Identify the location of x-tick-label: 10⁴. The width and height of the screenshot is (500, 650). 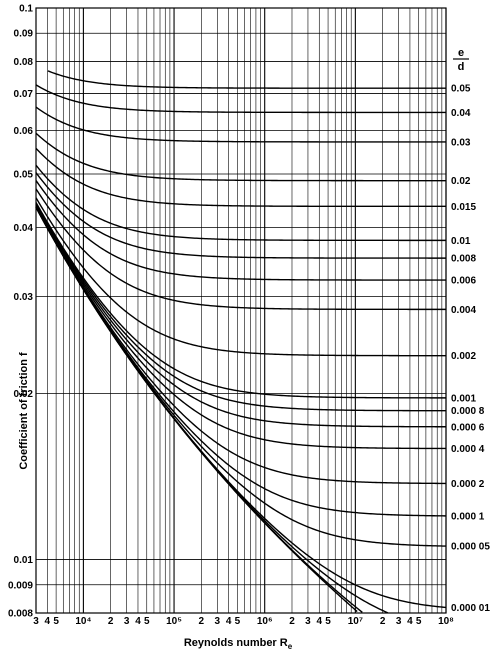
(83, 621).